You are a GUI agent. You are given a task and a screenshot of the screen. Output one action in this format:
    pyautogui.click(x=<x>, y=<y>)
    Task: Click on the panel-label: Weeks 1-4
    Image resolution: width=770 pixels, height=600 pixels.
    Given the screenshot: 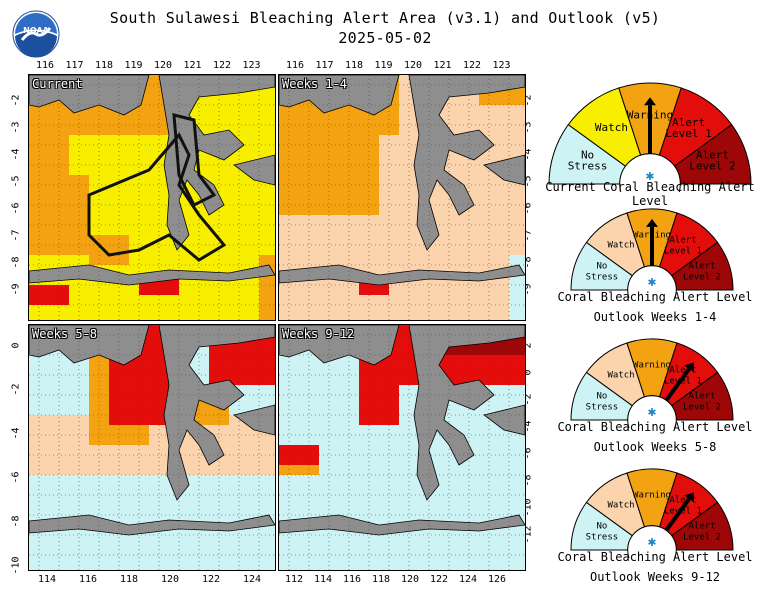 What is the action you would take?
    pyautogui.click(x=315, y=84)
    